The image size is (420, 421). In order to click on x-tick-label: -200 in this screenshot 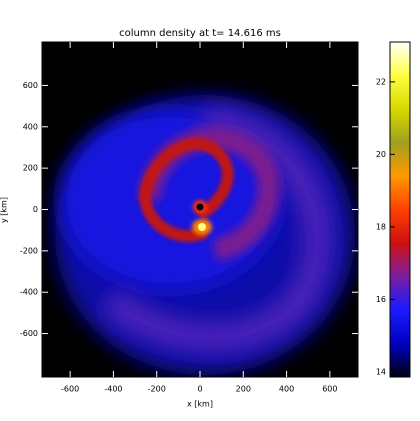, I will do `click(157, 389)`.